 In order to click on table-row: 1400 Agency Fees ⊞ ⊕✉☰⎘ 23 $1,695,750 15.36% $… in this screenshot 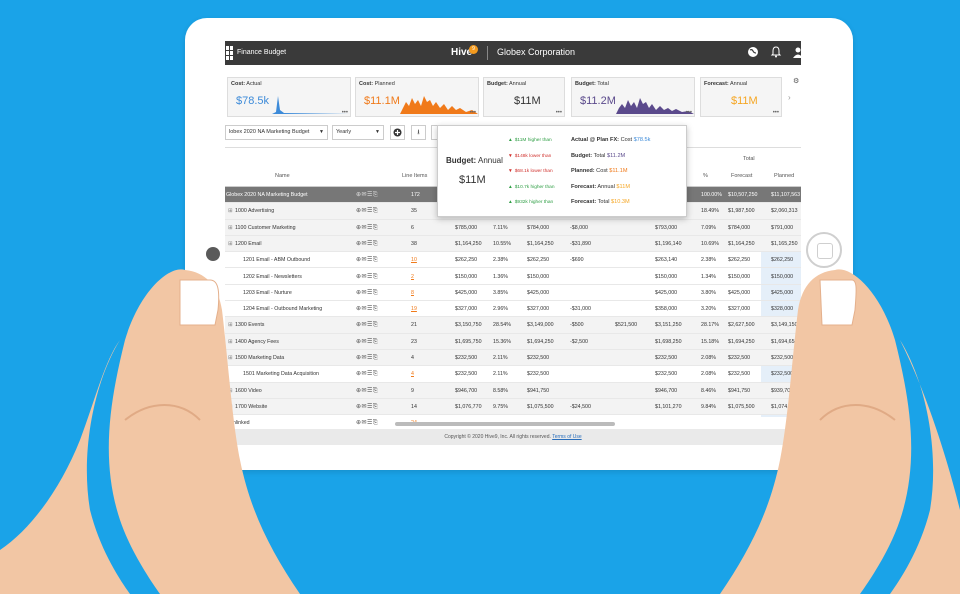, I will do `click(513, 341)`.